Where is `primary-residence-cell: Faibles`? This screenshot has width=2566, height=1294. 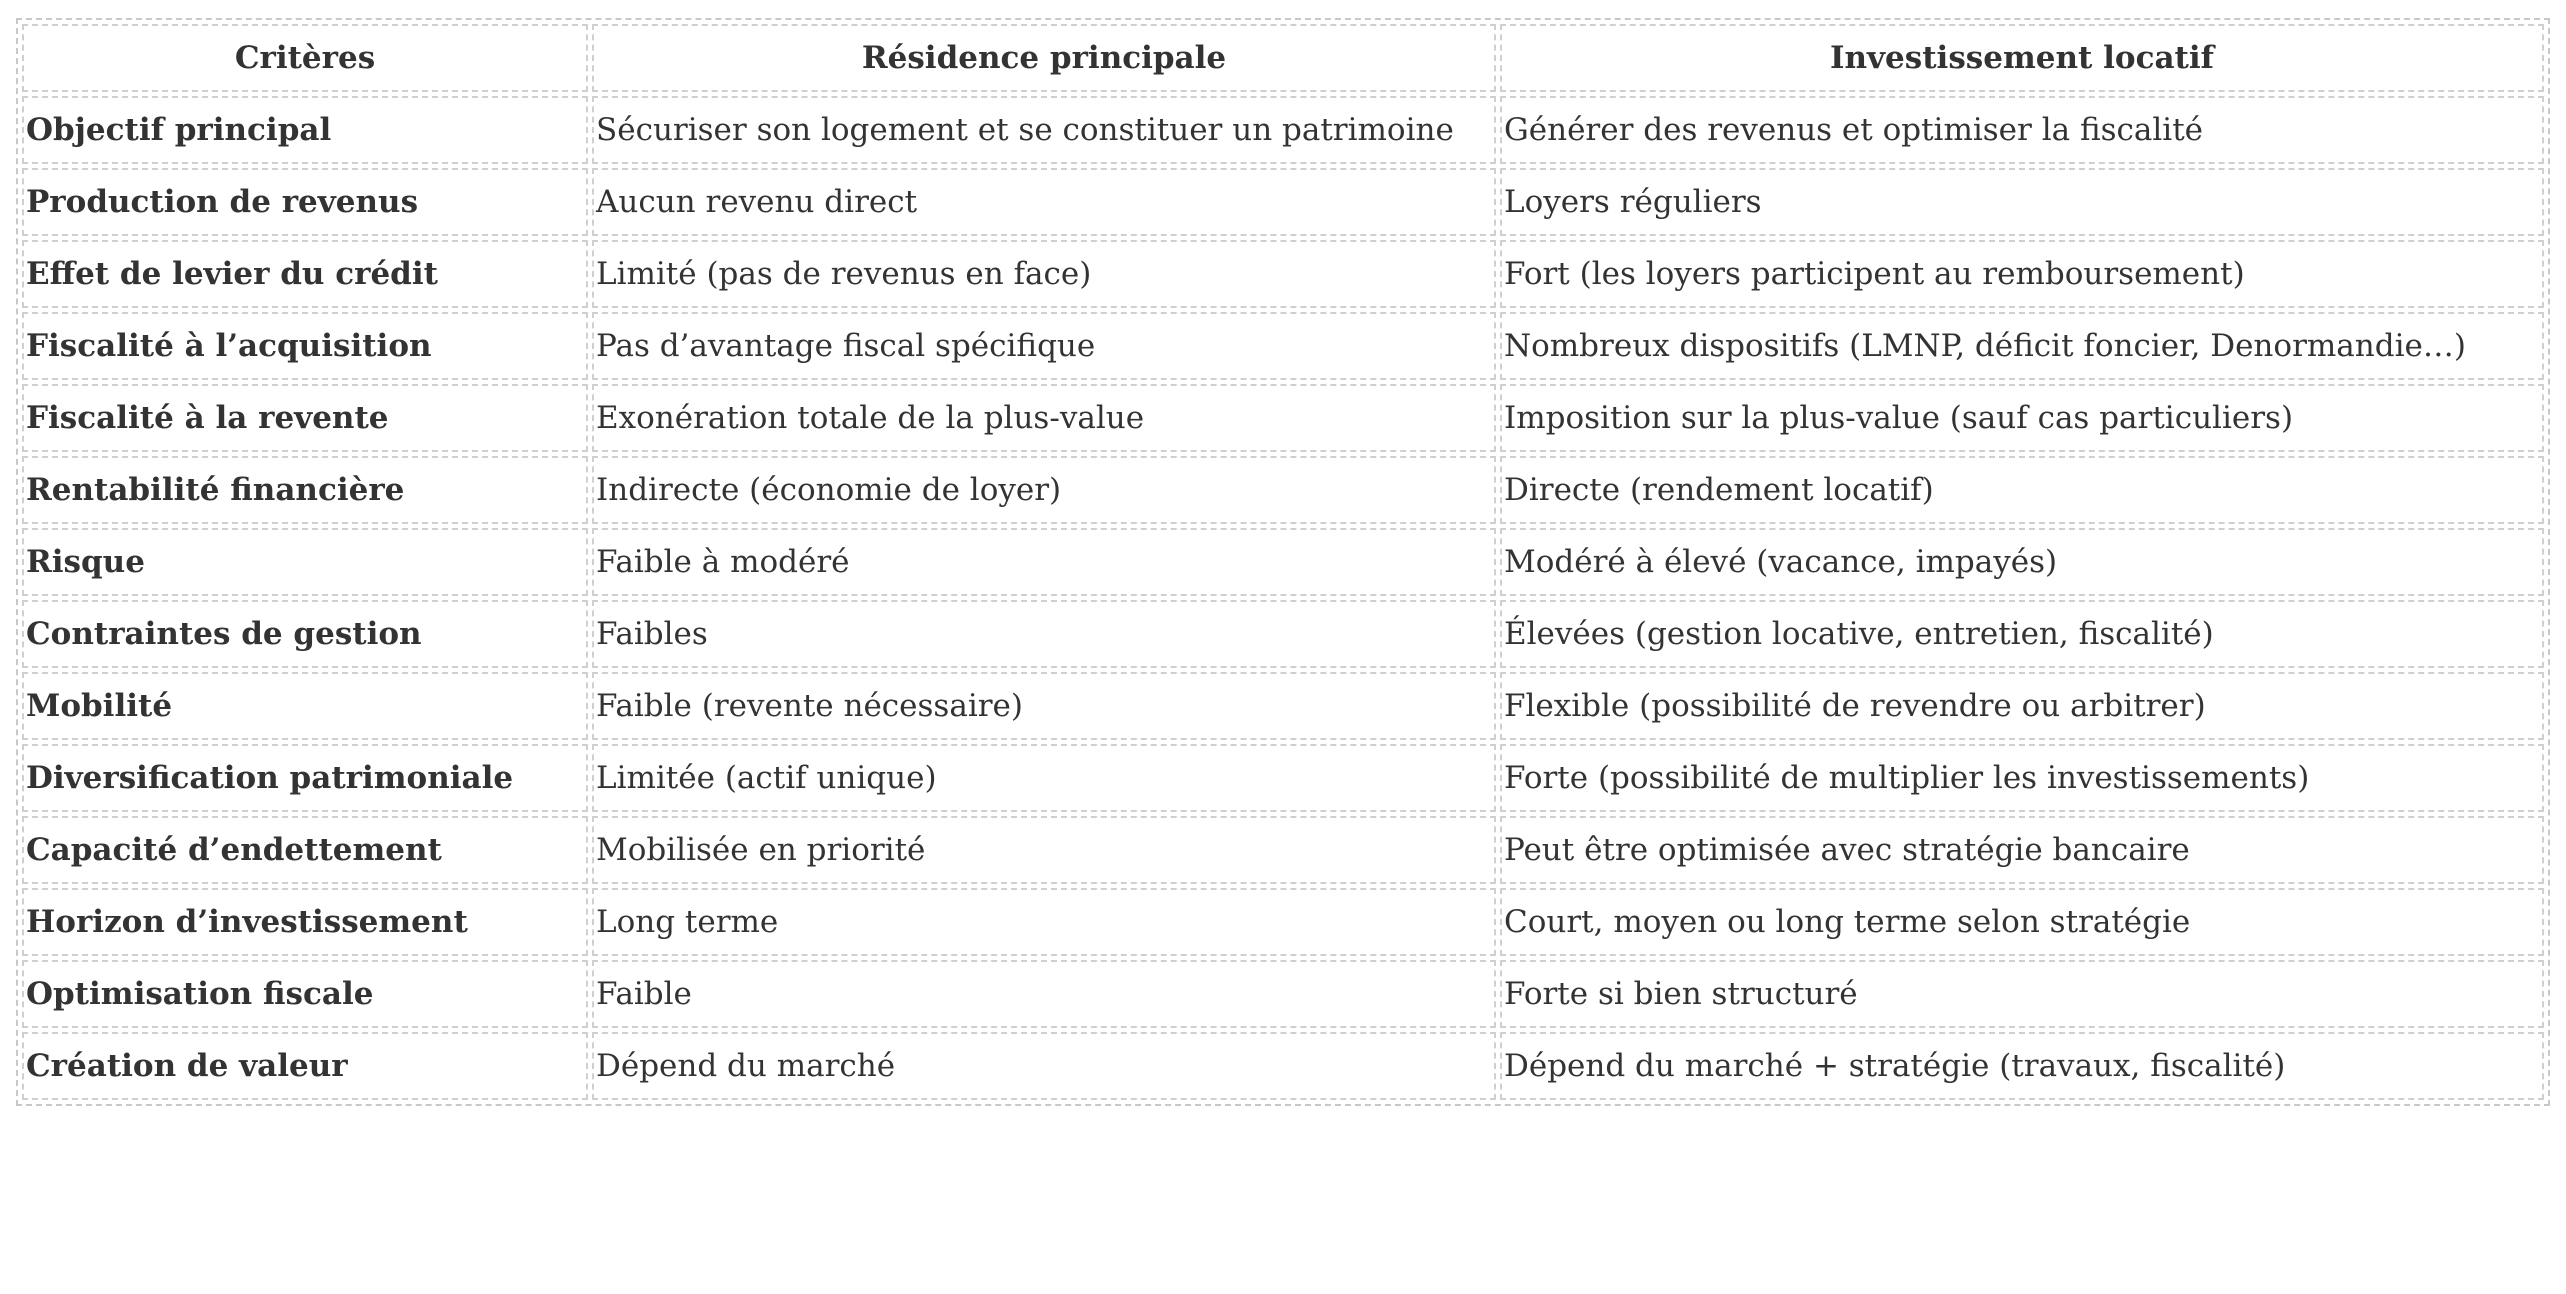
primary-residence-cell: Faibles is located at coordinates (1044, 634).